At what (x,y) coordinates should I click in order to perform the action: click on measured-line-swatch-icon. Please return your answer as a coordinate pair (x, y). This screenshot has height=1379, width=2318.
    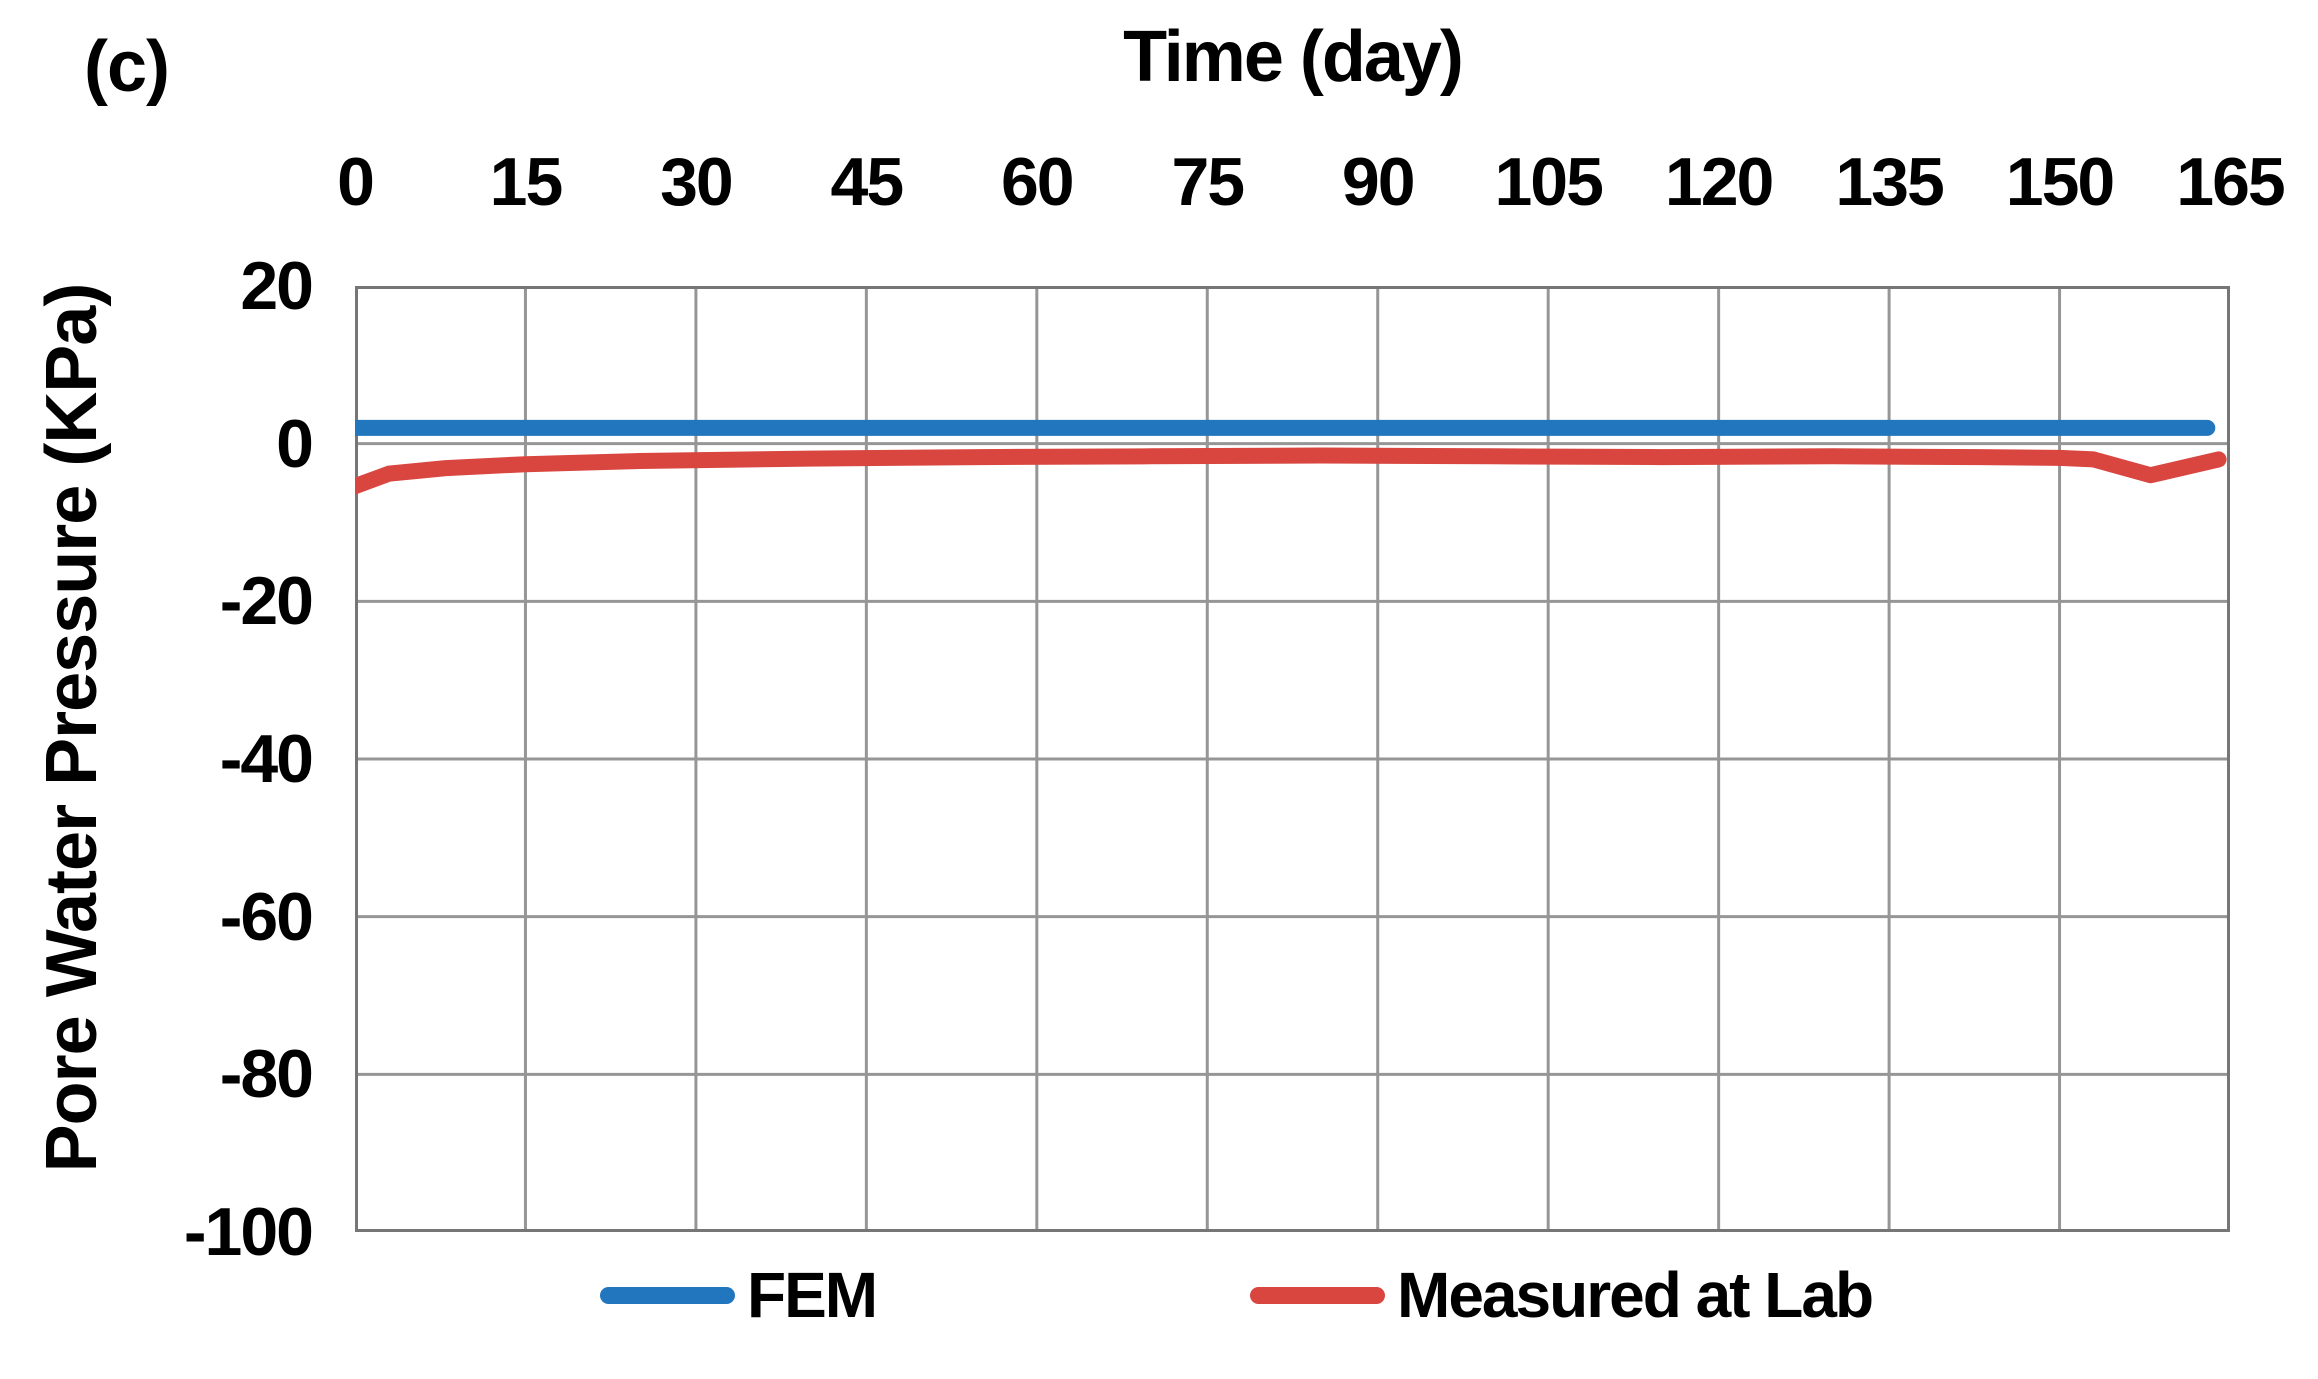
    Looking at the image, I should click on (1317, 1295).